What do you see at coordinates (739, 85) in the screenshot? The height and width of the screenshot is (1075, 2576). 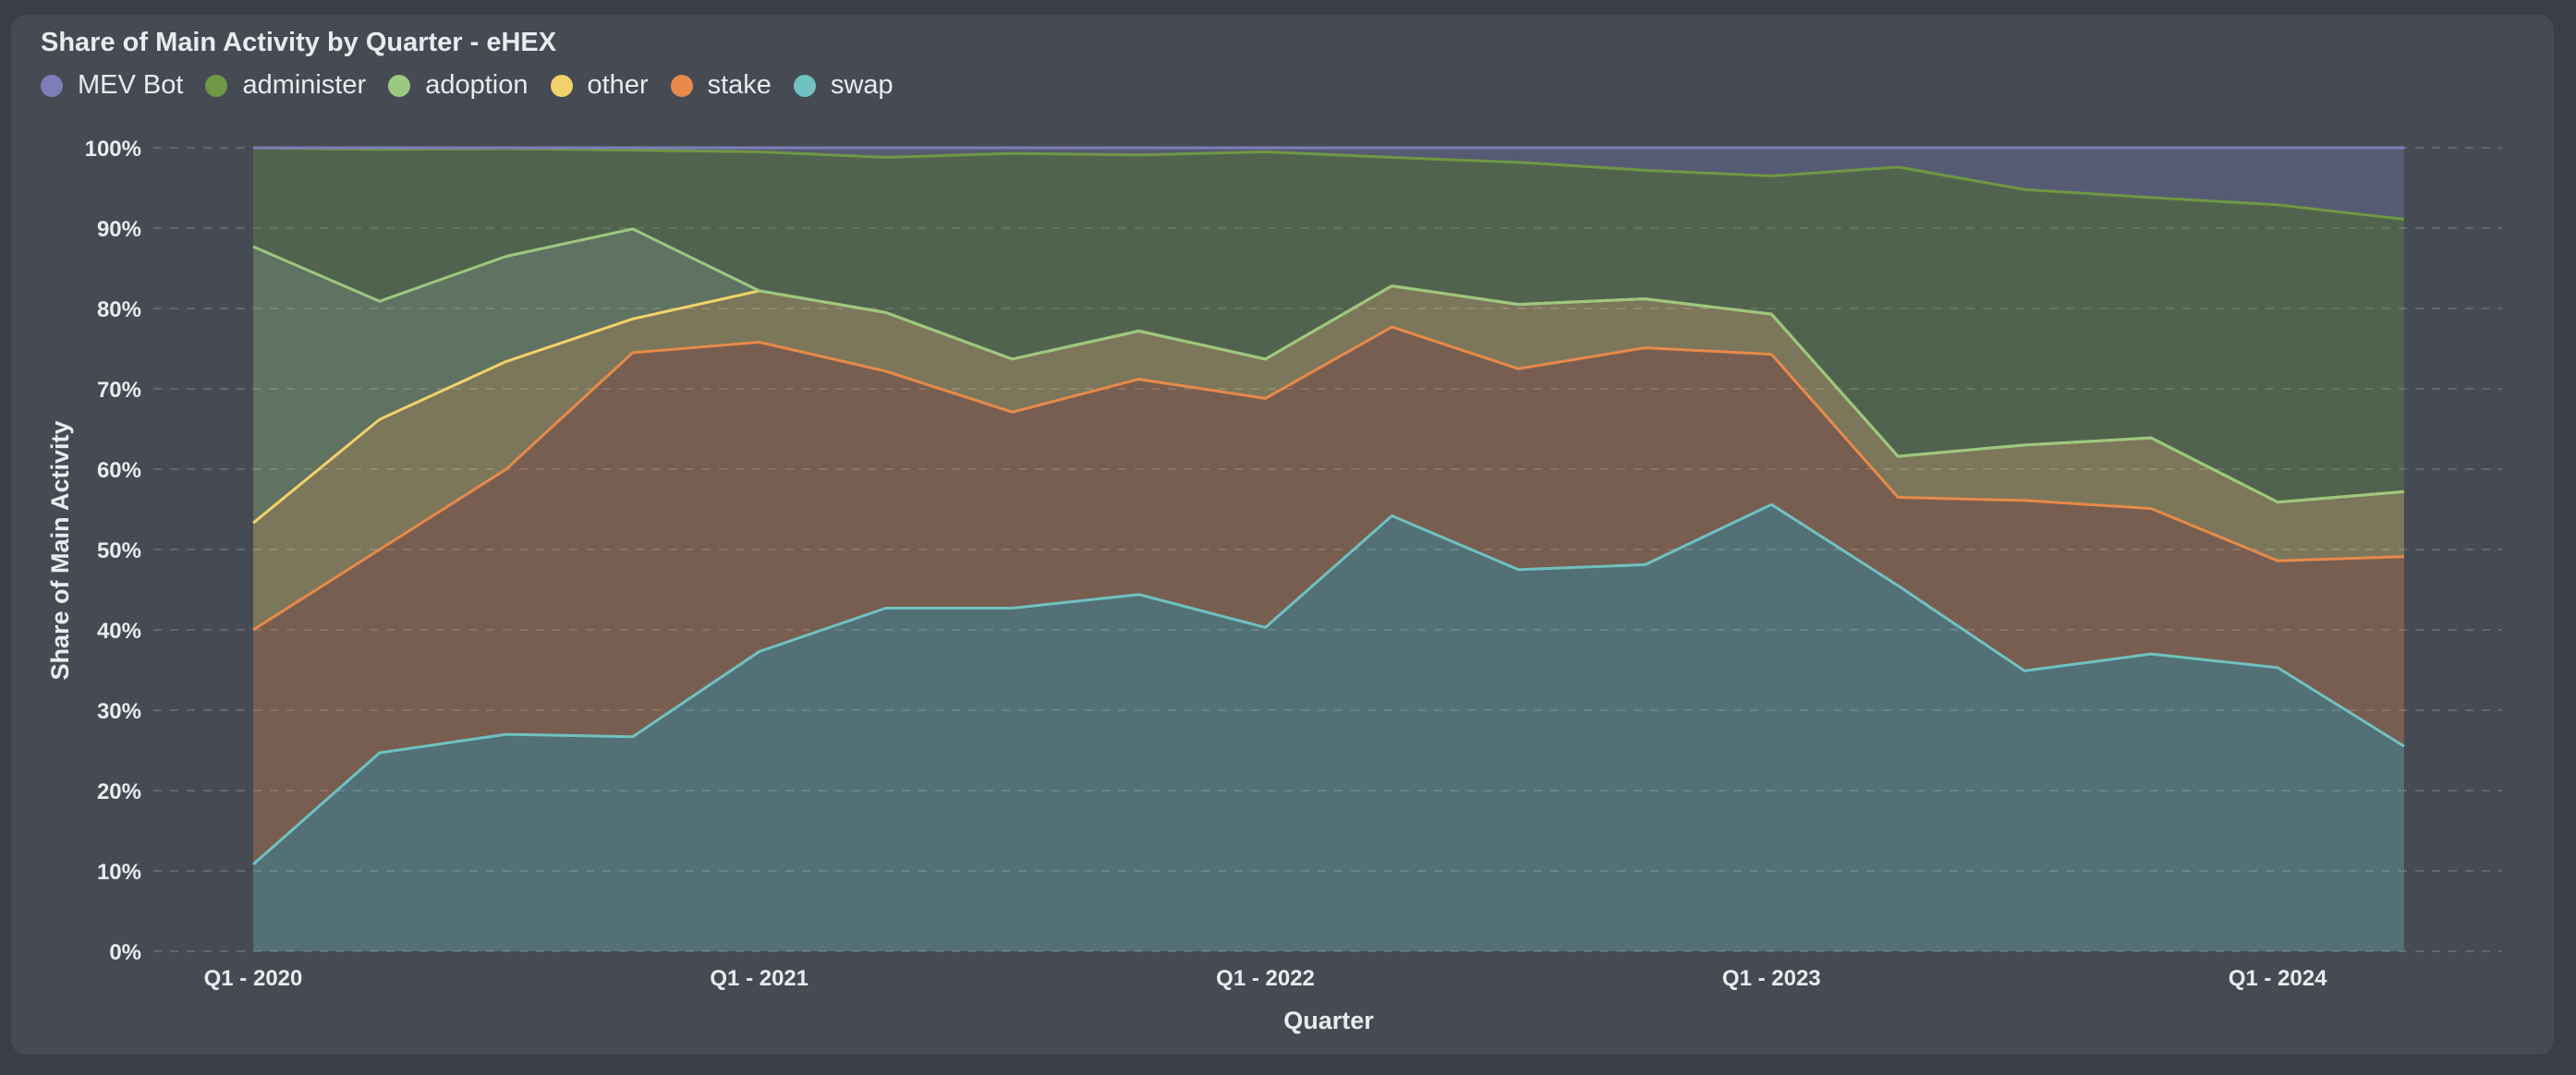 I see `legend-label: stake` at bounding box center [739, 85].